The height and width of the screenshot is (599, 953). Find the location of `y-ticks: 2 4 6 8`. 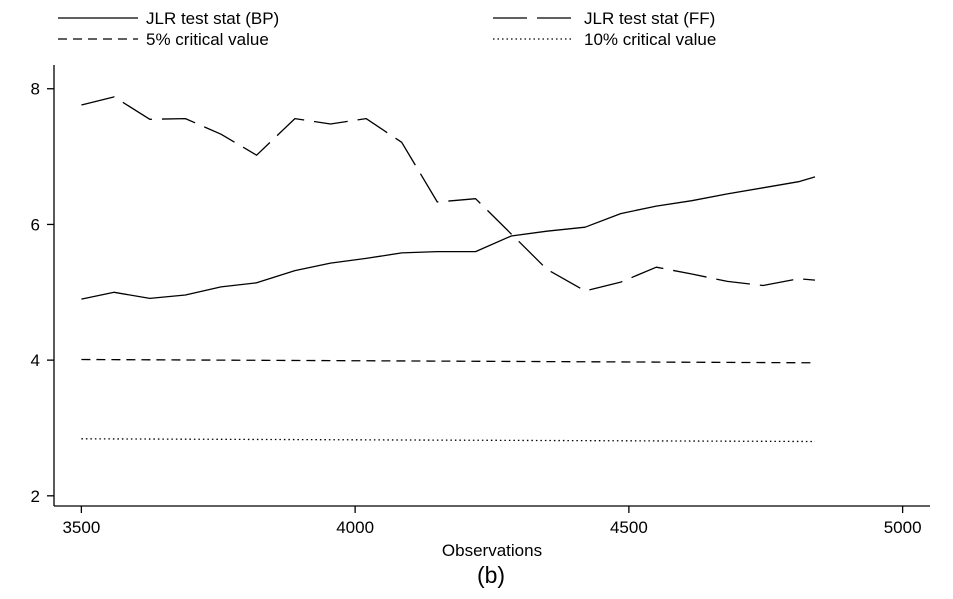

y-ticks: 2 4 6 8 is located at coordinates (42, 293).